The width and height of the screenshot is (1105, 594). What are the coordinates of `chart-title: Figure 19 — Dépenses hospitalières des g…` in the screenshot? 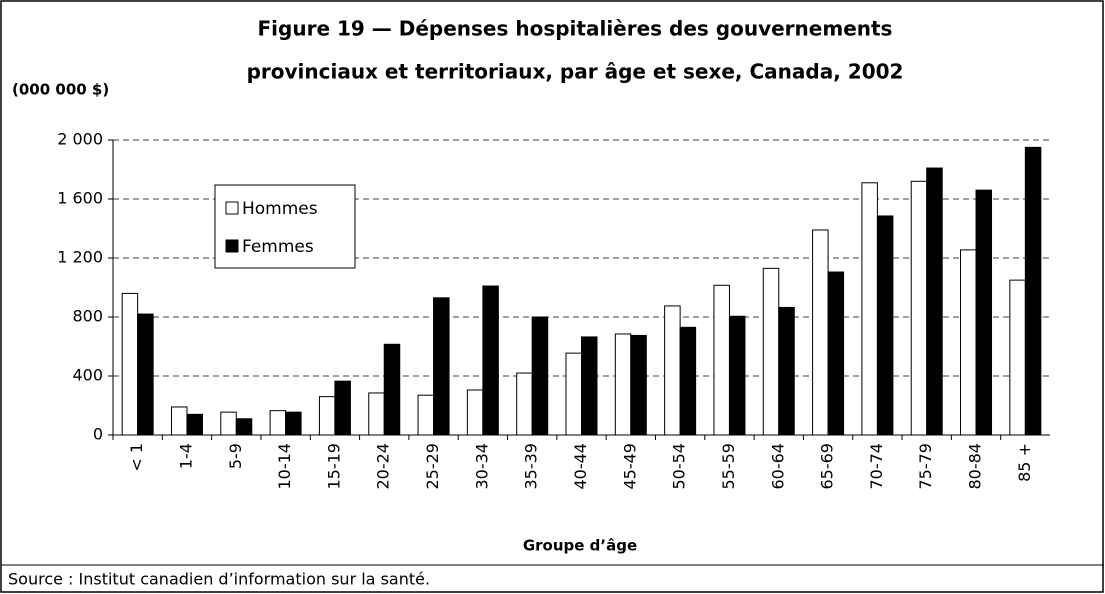 It's located at (575, 29).